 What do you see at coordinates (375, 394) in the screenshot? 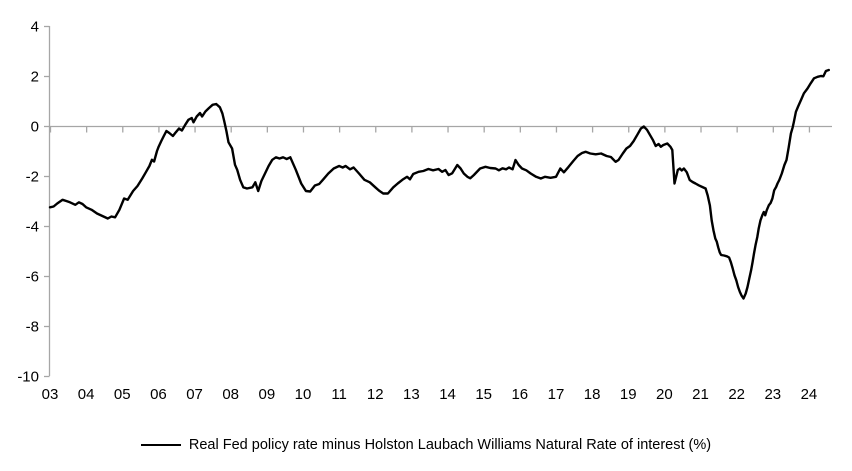
I see `x-tick-label: 12` at bounding box center [375, 394].